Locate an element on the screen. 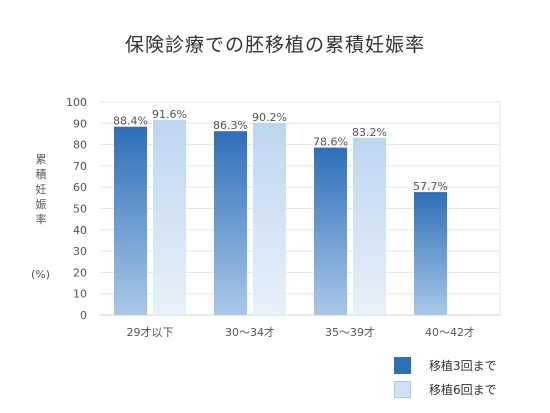 The width and height of the screenshot is (550, 413). y-tick-label: 60 is located at coordinates (80, 187).